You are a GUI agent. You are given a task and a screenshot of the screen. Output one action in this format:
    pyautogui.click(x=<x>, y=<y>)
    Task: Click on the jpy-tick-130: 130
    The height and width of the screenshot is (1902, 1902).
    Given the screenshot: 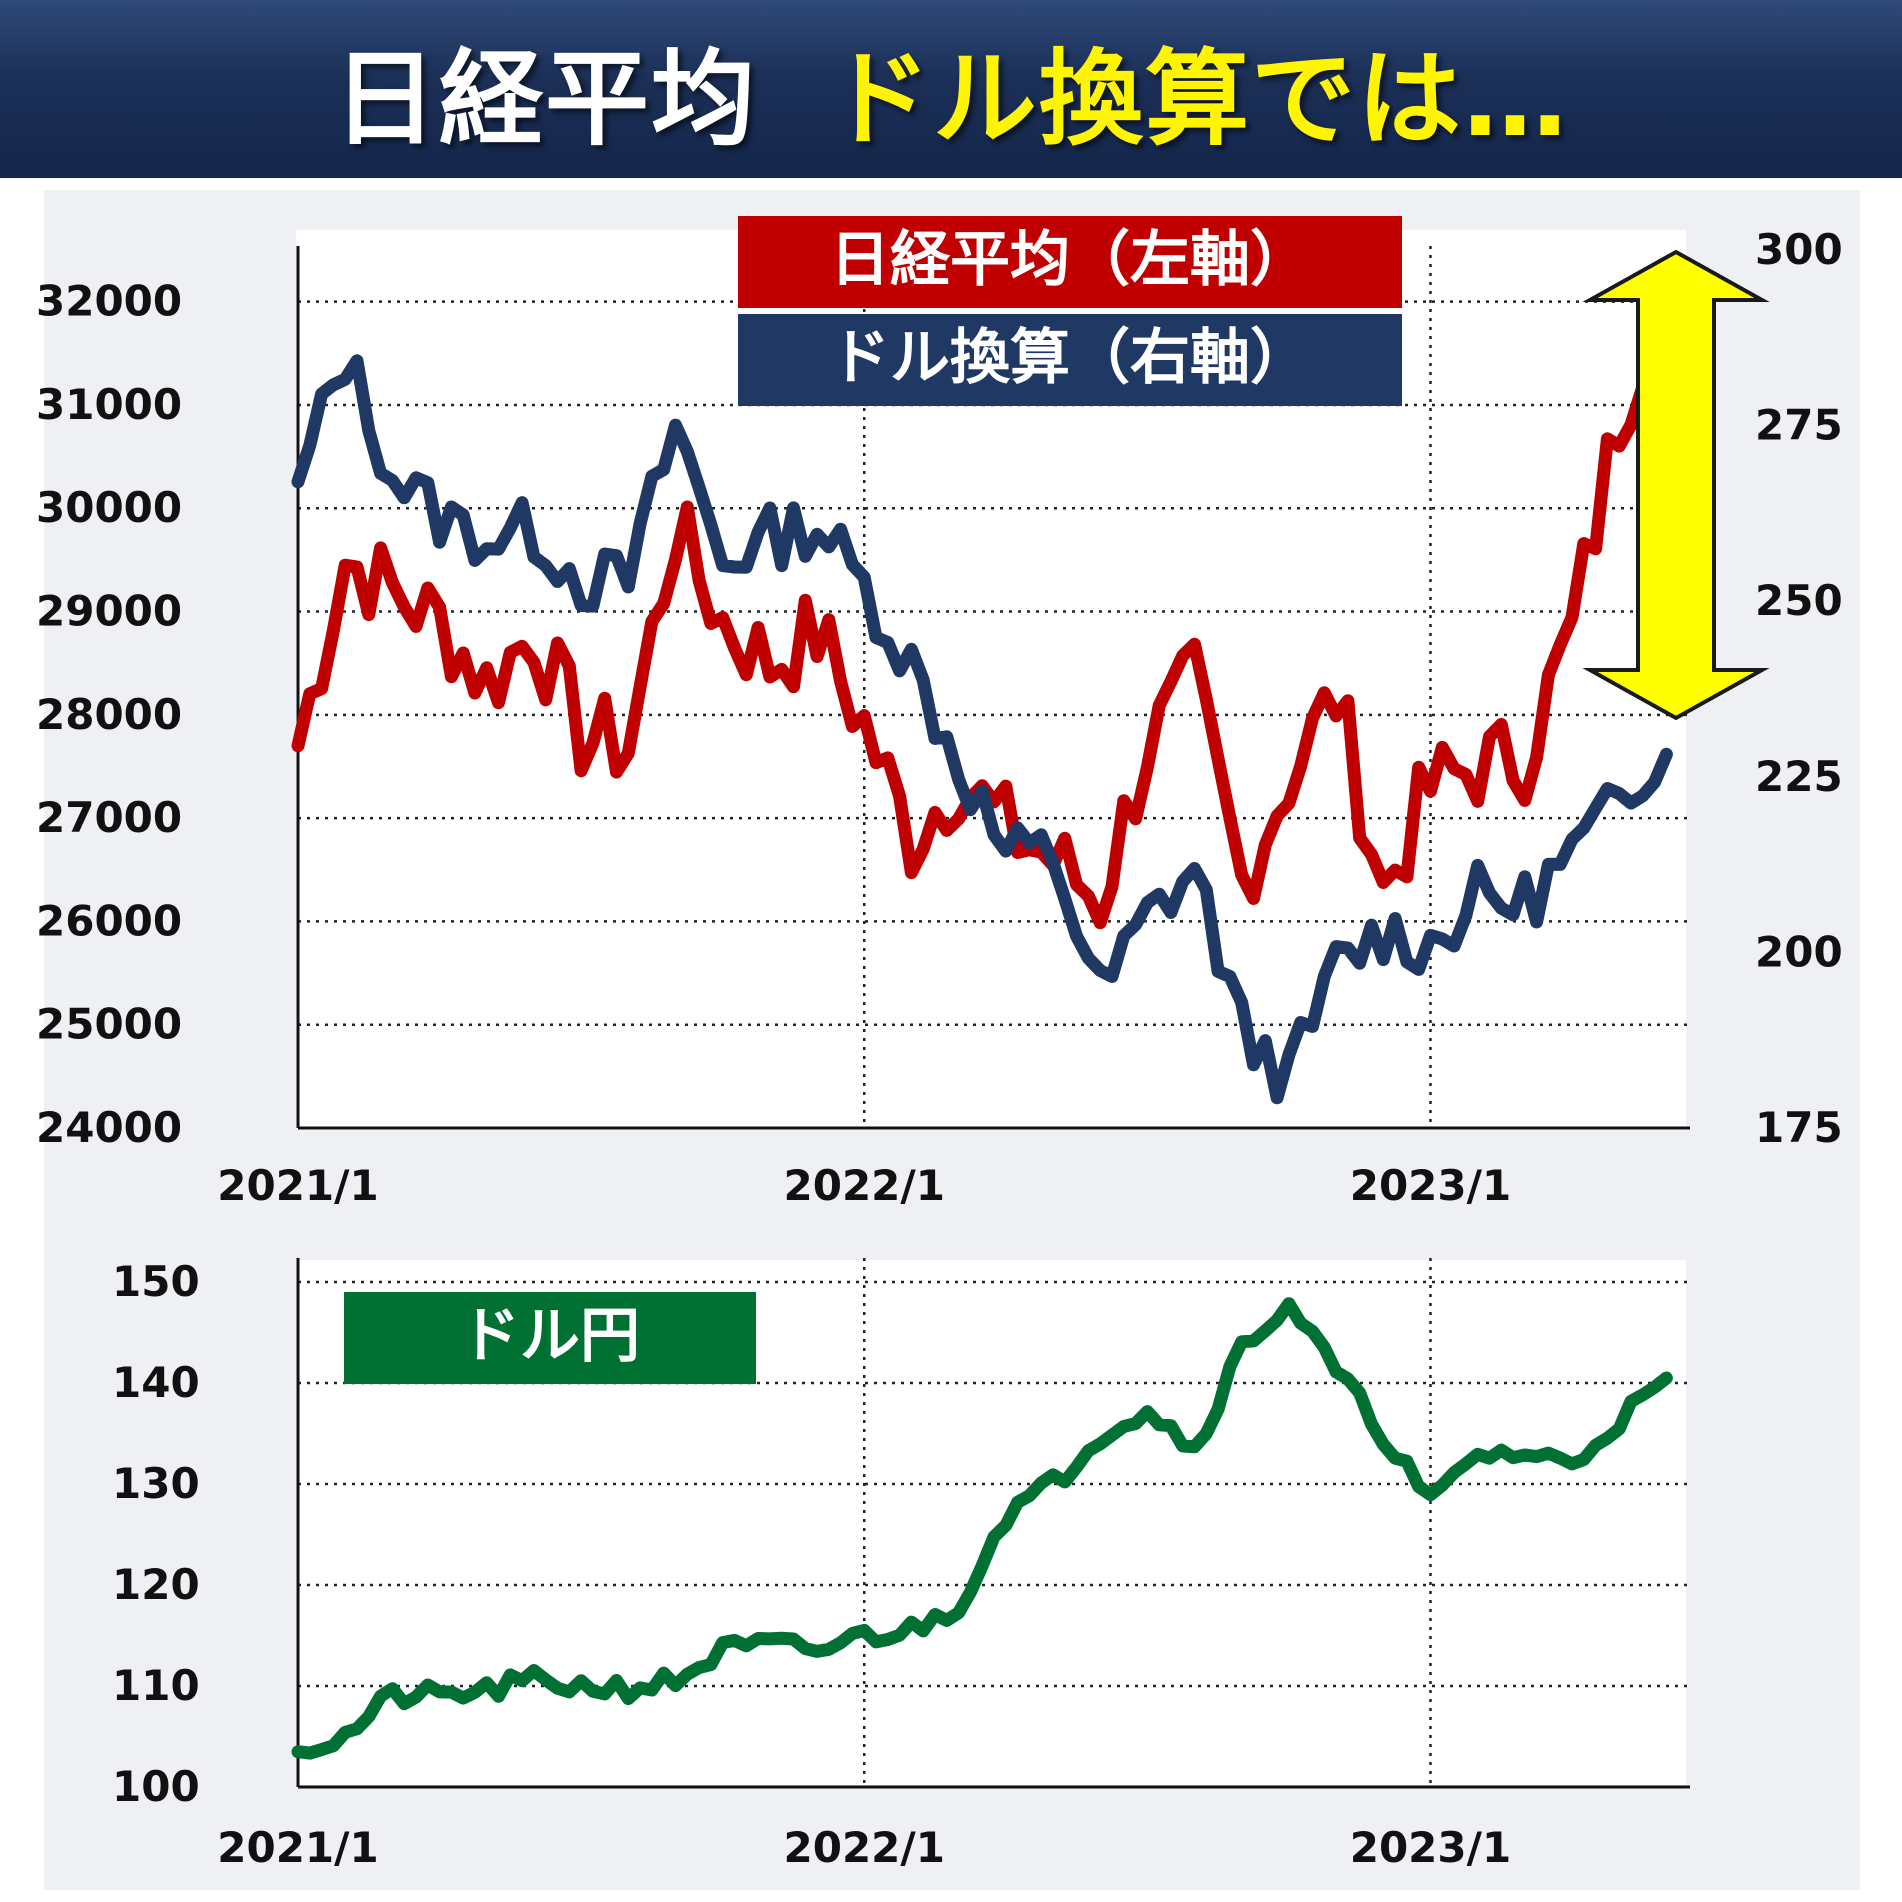 What is the action you would take?
    pyautogui.click(x=156, y=1483)
    